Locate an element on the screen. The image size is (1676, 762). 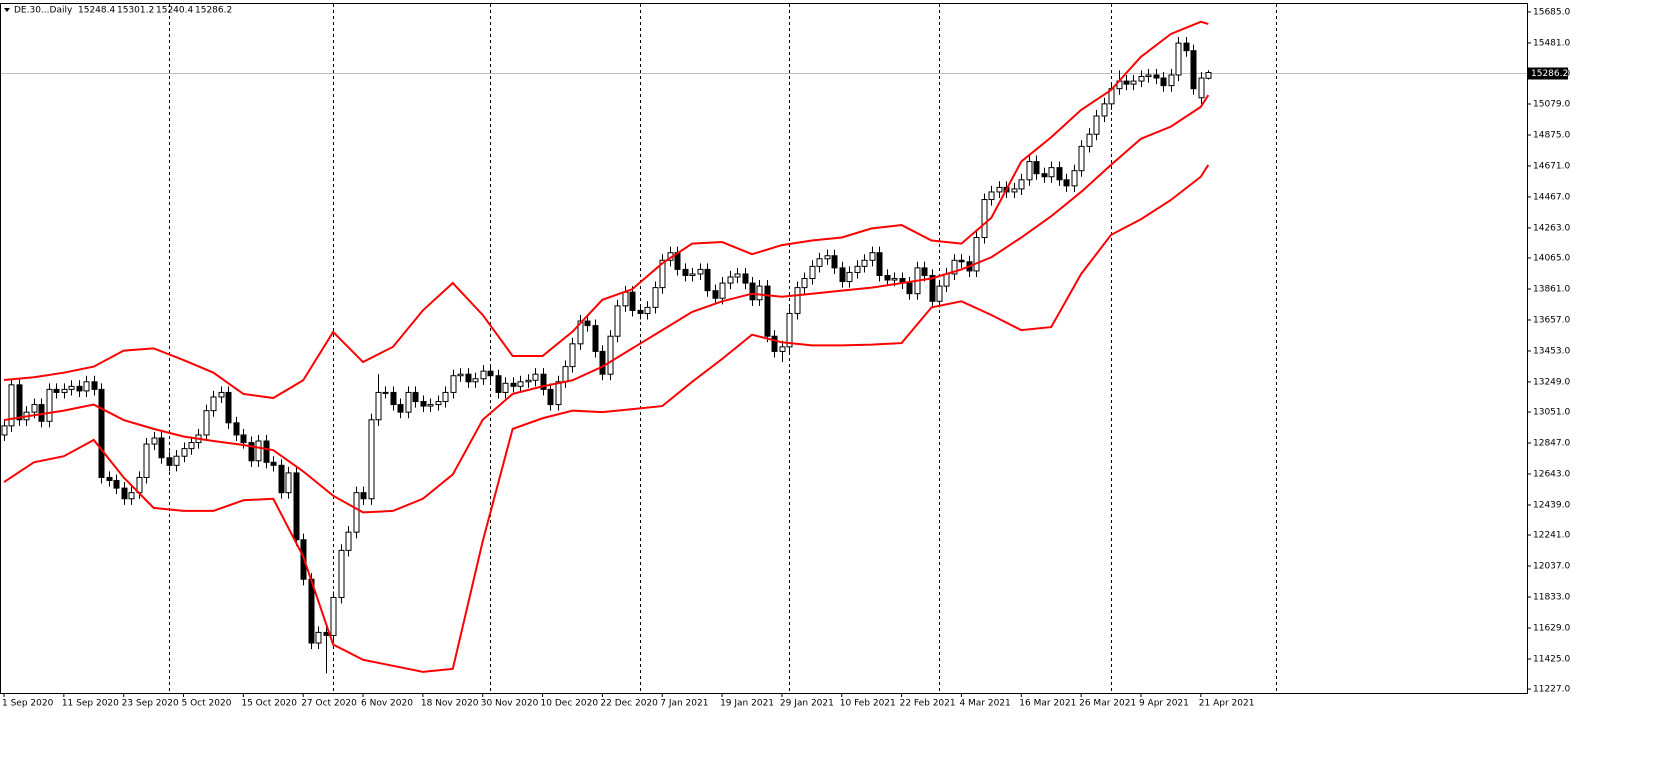
x-tick-label: 23 Sep 2020 is located at coordinates (150, 704).